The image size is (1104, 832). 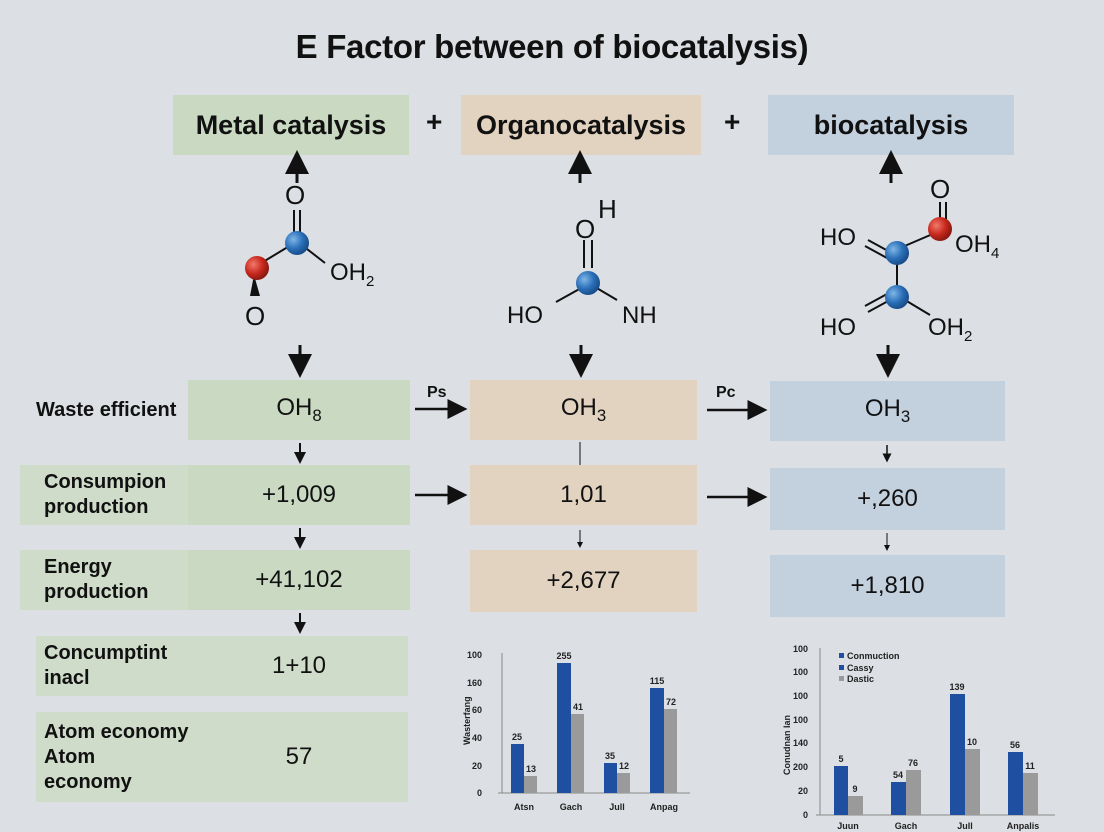 What do you see at coordinates (222, 666) in the screenshot?
I see `row-label-consumptint-inacl: Concumptint inacl` at bounding box center [222, 666].